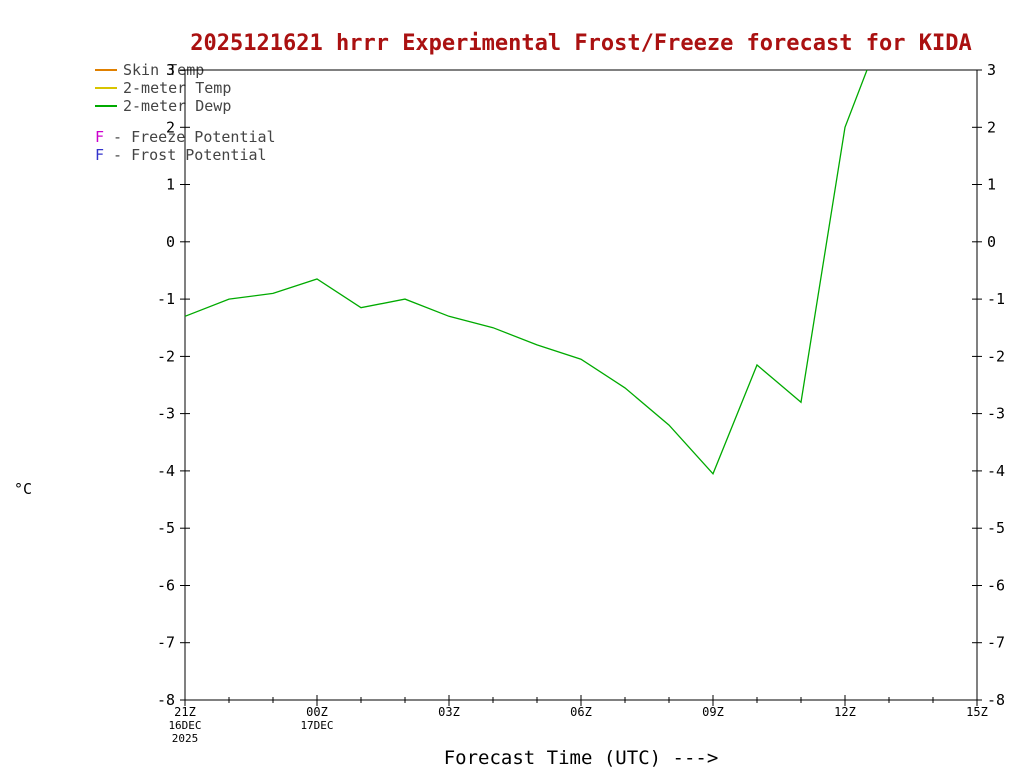  Describe the element at coordinates (100, 155) in the screenshot. I see `legend-flag-letter-frost_potential: F` at that location.